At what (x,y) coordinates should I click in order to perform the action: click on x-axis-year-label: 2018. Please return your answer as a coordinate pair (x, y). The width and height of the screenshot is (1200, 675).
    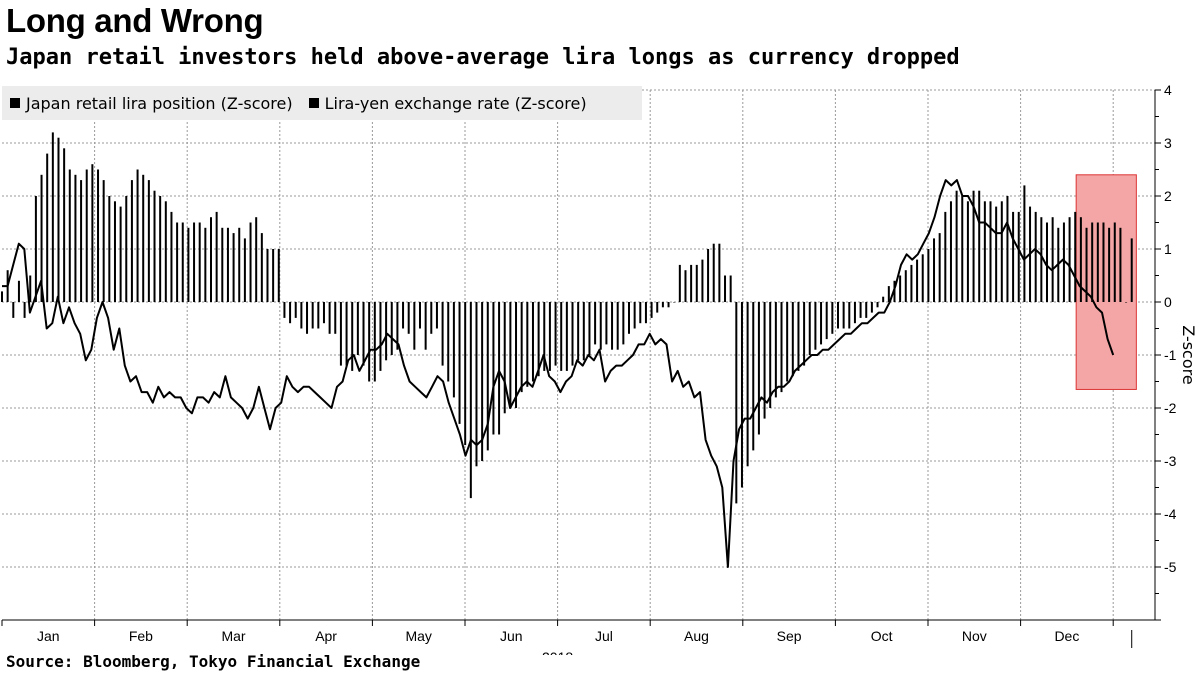
    Looking at the image, I should click on (557, 652).